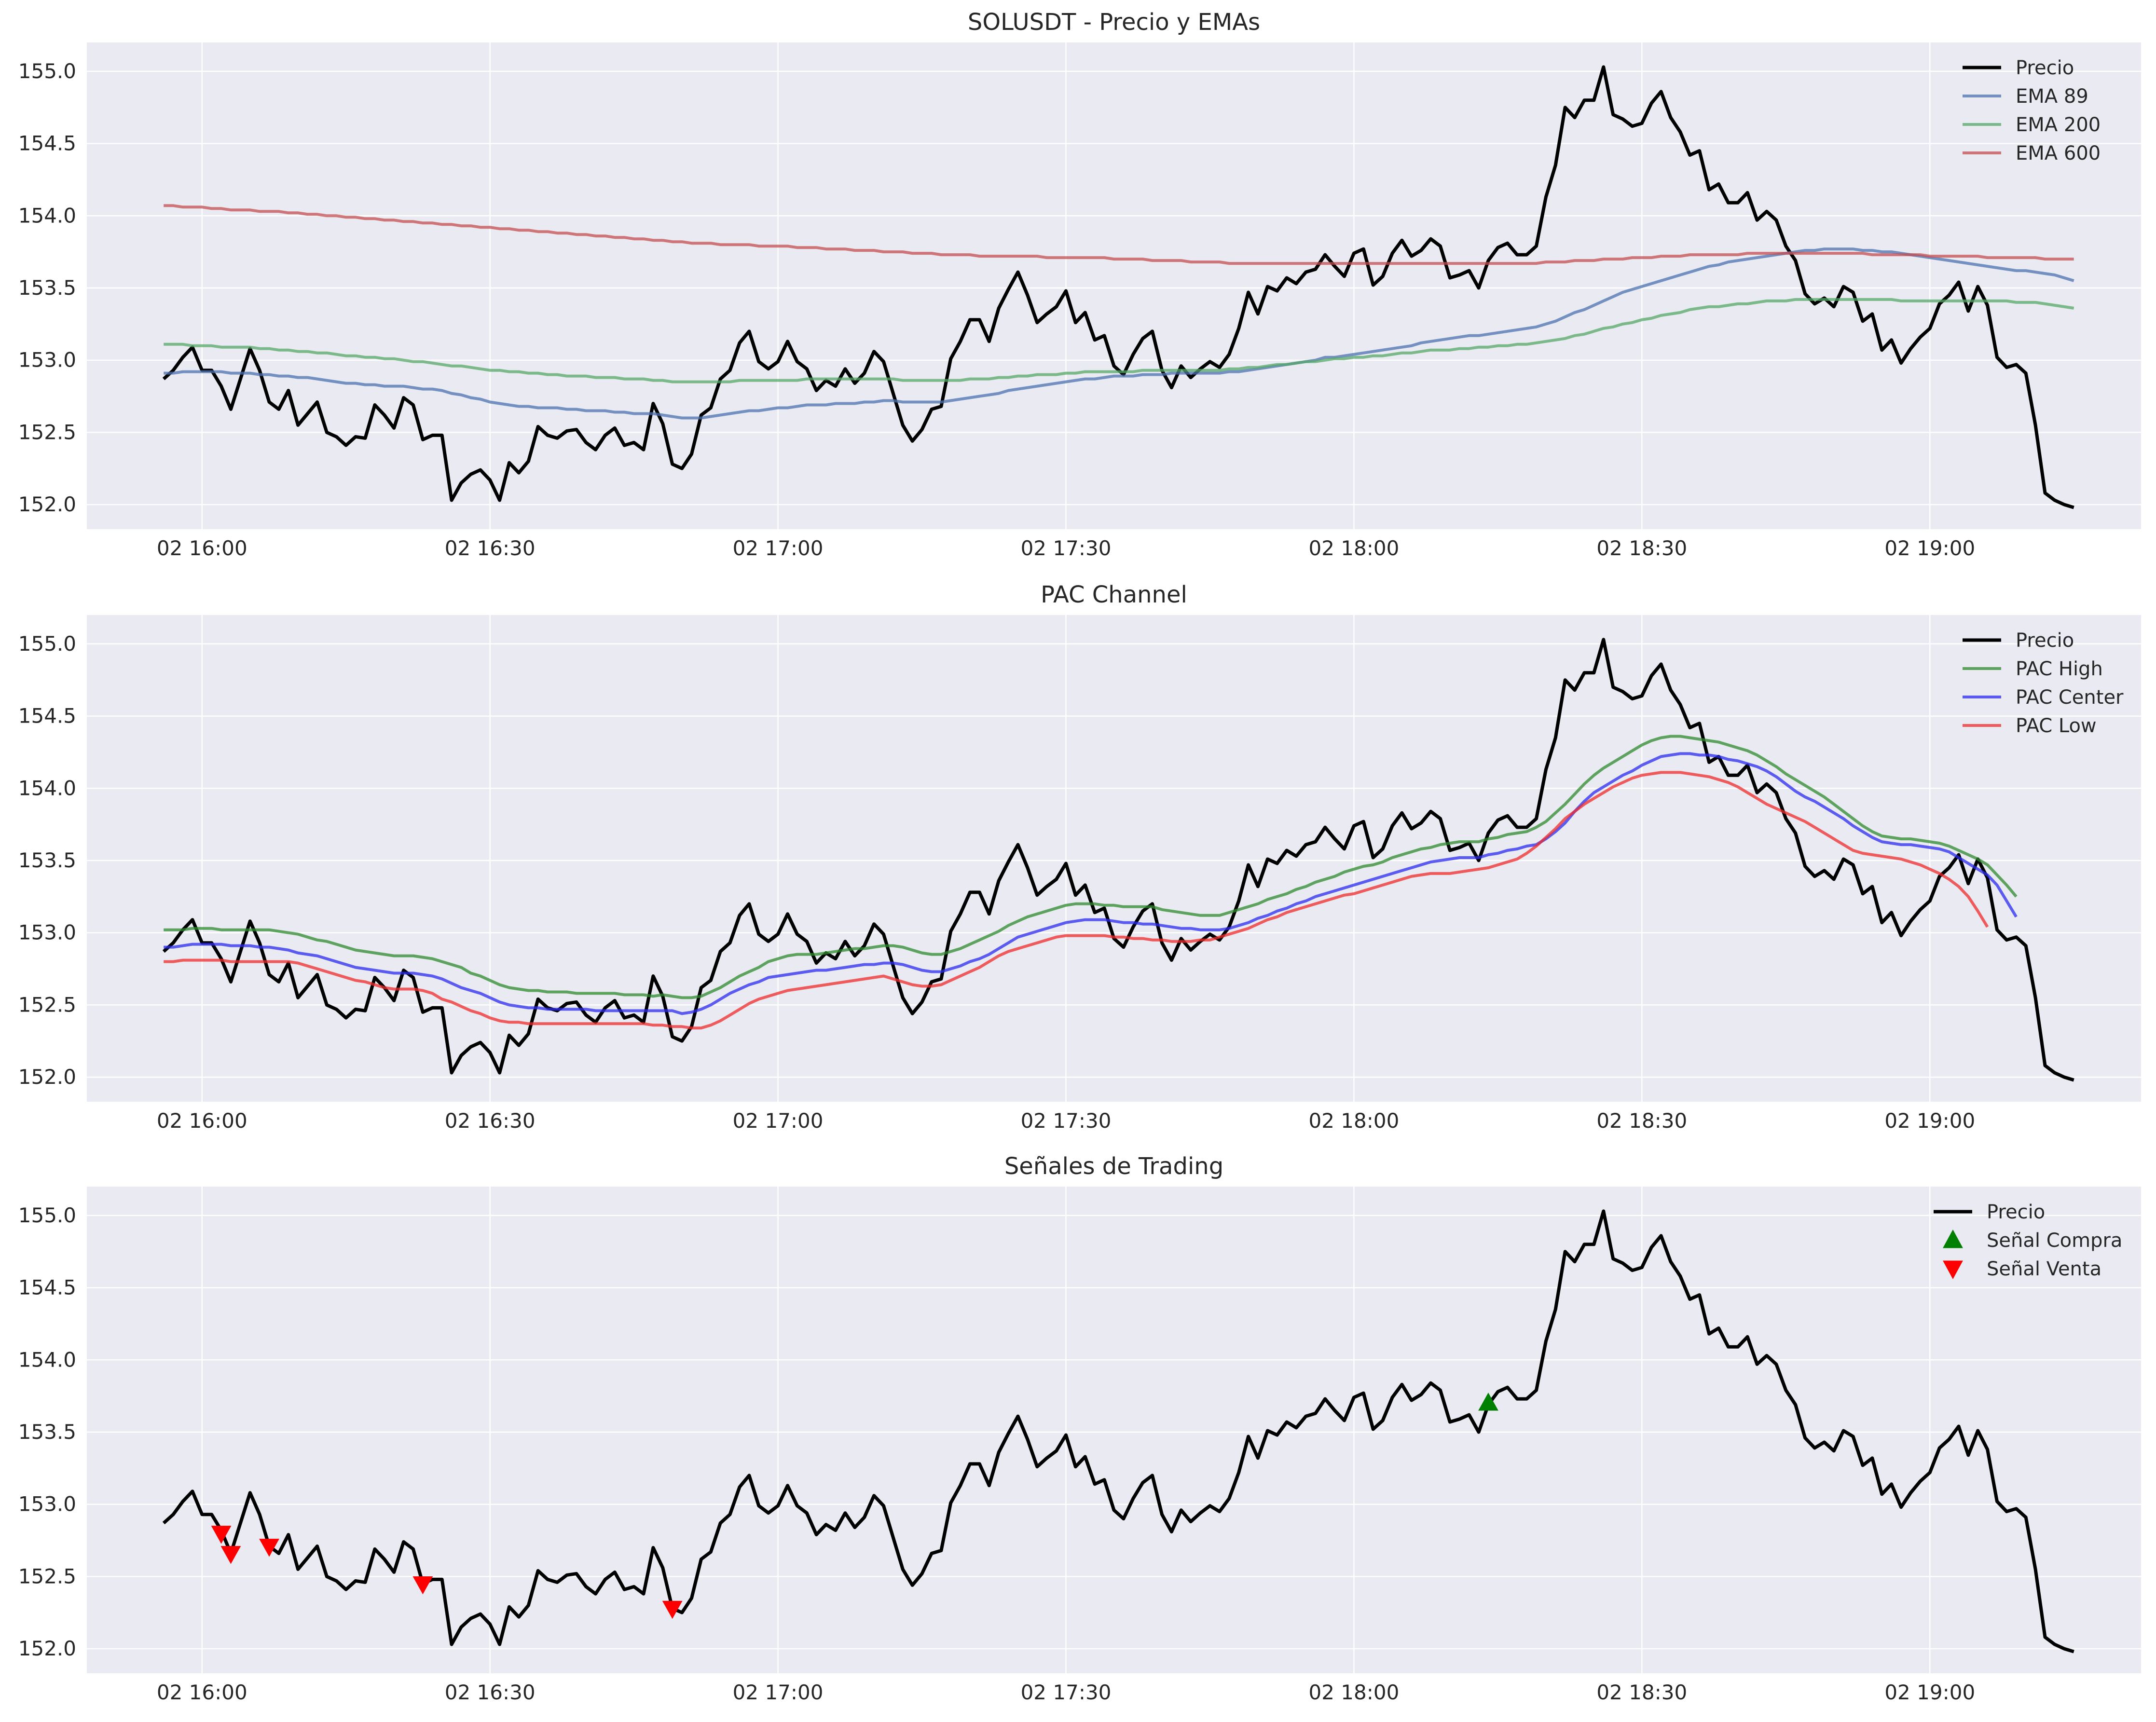 This screenshot has height=1722, width=2156. I want to click on legend-label: PAC Low, so click(2056, 726).